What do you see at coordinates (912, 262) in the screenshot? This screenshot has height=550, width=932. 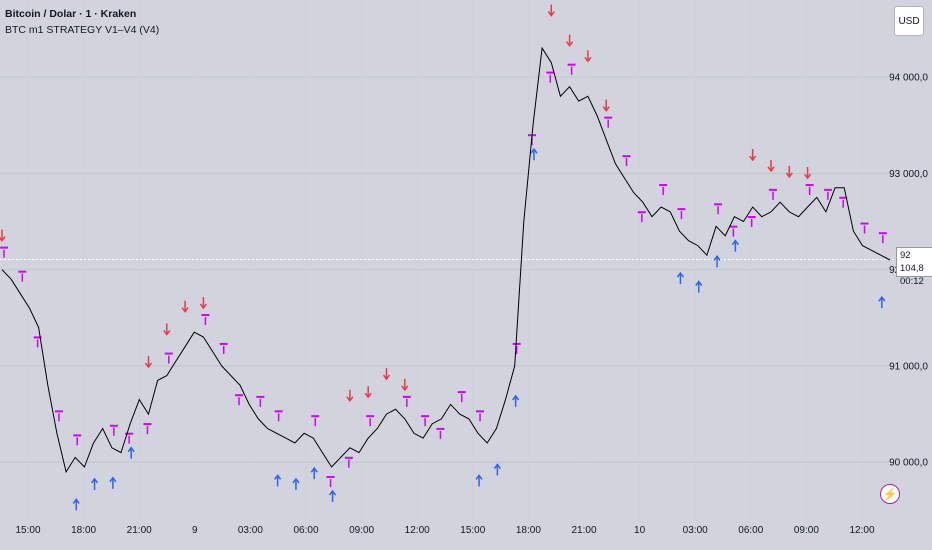 I see `last-price-value: 92 104,8` at bounding box center [912, 262].